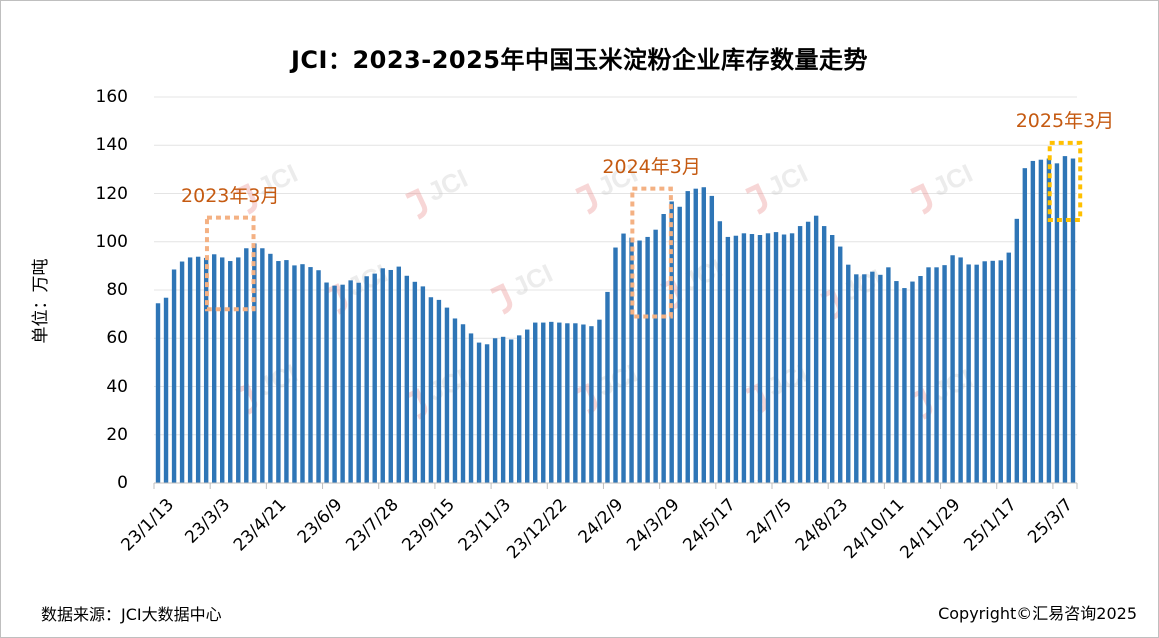 This screenshot has width=1159, height=638. What do you see at coordinates (111, 97) in the screenshot?
I see `y-tick-label: 160` at bounding box center [111, 97].